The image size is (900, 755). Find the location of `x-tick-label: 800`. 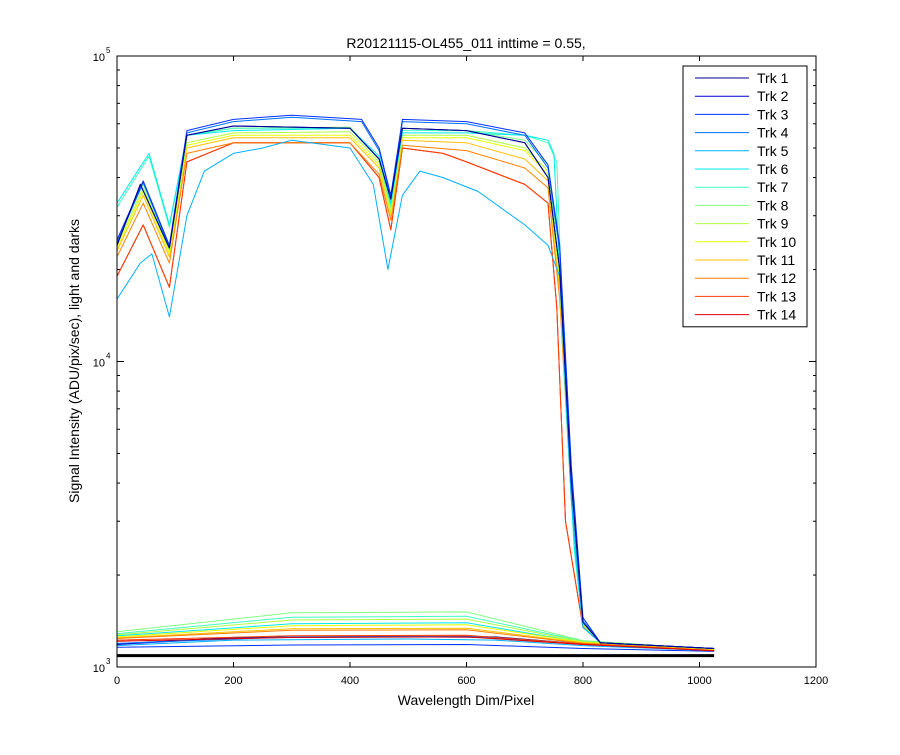

x-tick-label: 800 is located at coordinates (583, 681).